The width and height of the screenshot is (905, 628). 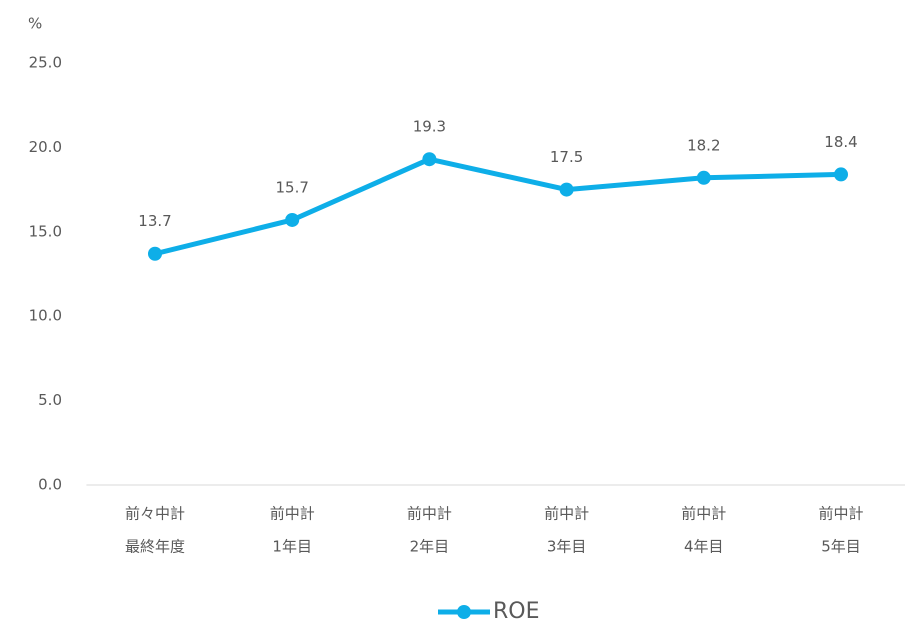 I want to click on data-label: 15.7, so click(x=291, y=187).